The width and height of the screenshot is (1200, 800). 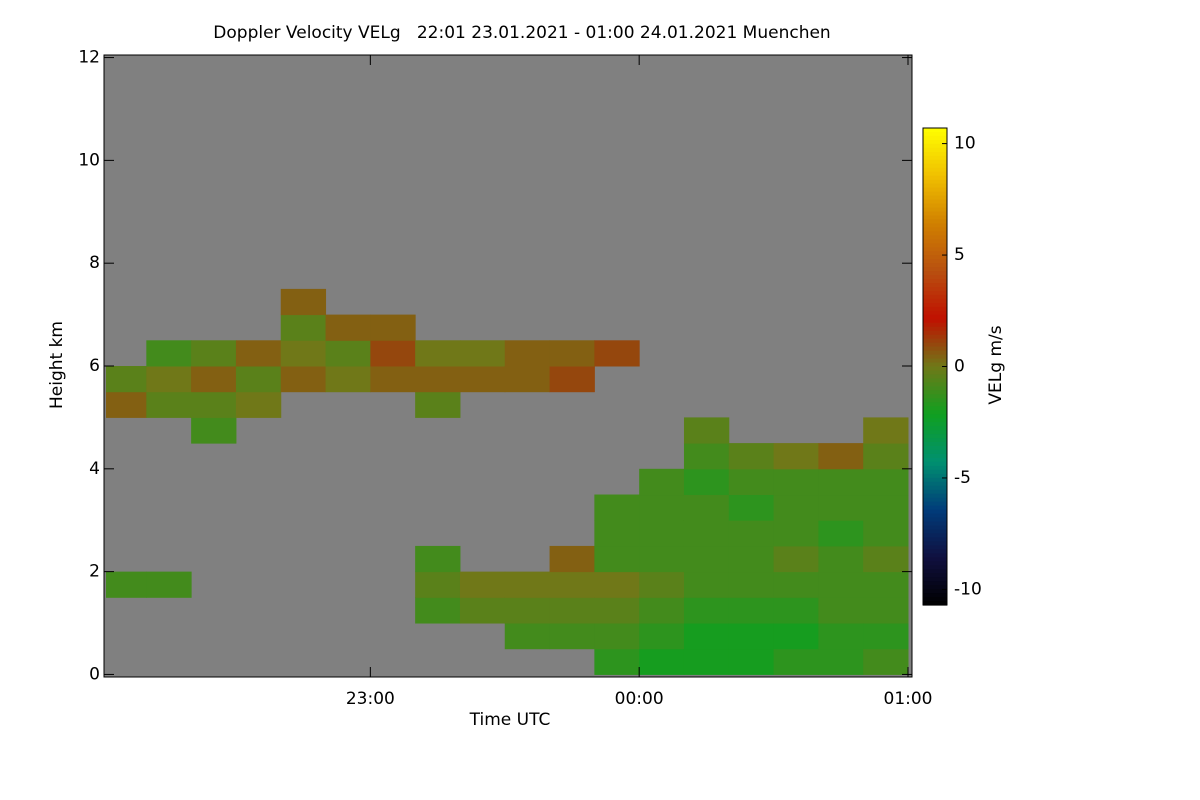 What do you see at coordinates (968, 589) in the screenshot?
I see `colorbar-tick-label: -10` at bounding box center [968, 589].